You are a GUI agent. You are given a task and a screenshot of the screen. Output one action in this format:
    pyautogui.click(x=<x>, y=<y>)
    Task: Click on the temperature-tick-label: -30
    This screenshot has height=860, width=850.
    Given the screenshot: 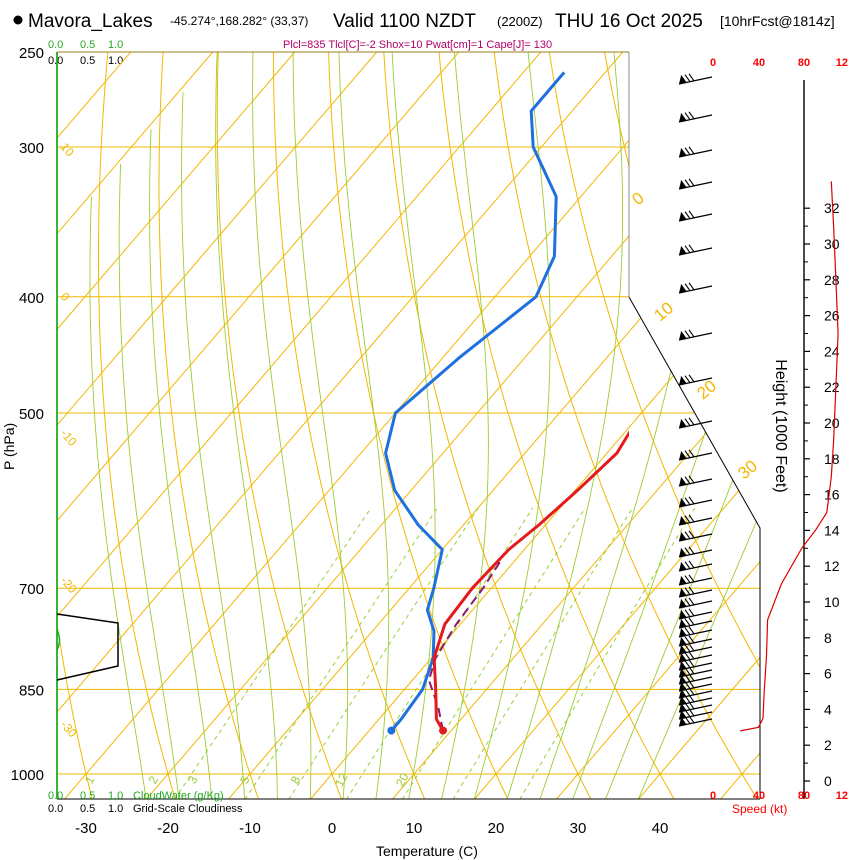 What is the action you would take?
    pyautogui.click(x=86, y=828)
    